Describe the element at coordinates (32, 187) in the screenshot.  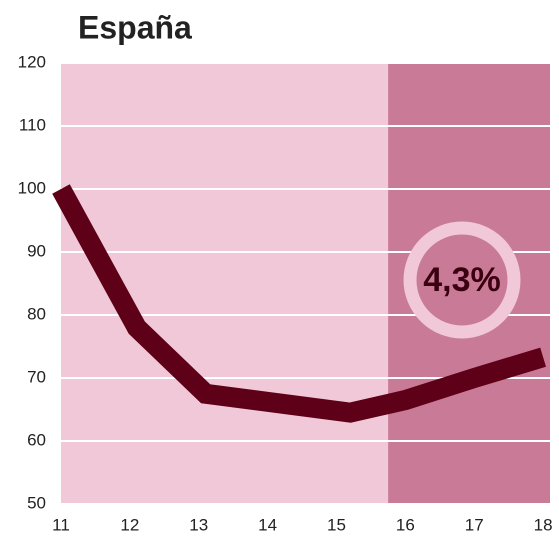
I see `y-tick-label: 100` at that location.